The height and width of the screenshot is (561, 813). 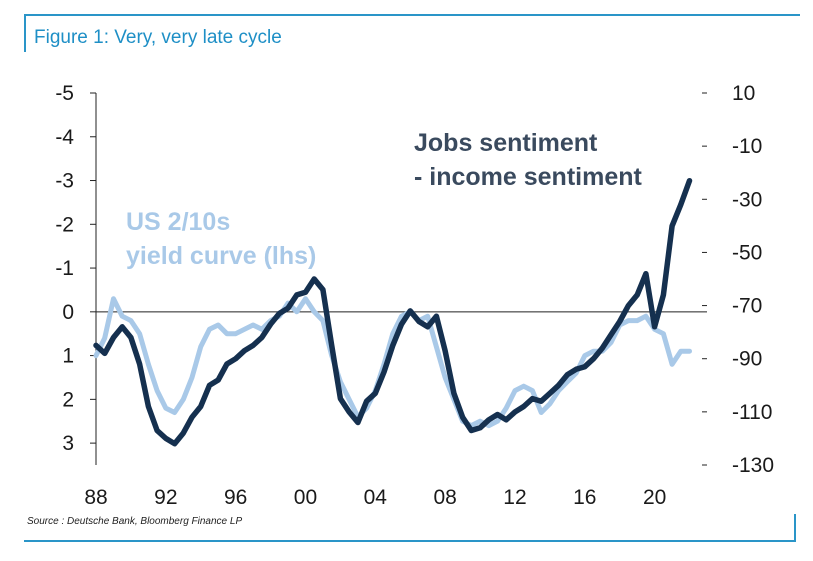 I want to click on x-axis-tick-label: 12, so click(x=514, y=497).